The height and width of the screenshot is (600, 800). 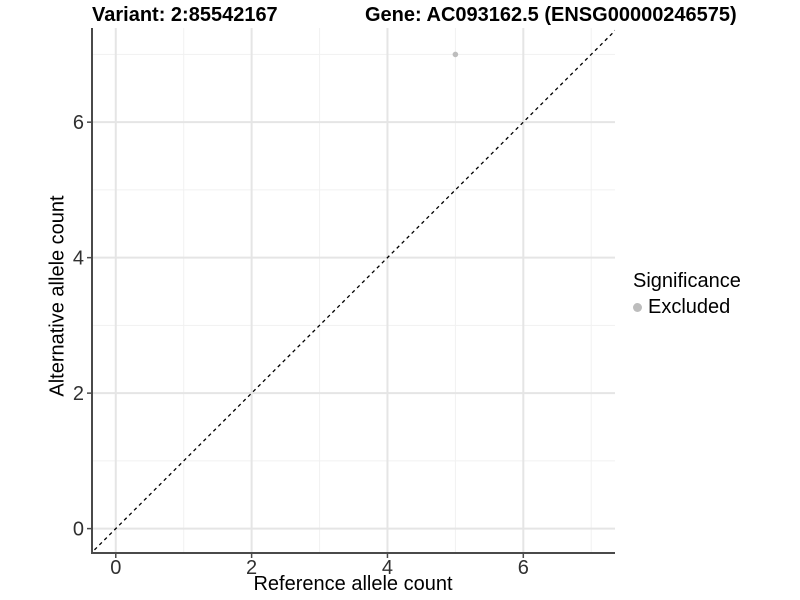 I want to click on x-tick-label: 4, so click(x=387, y=568).